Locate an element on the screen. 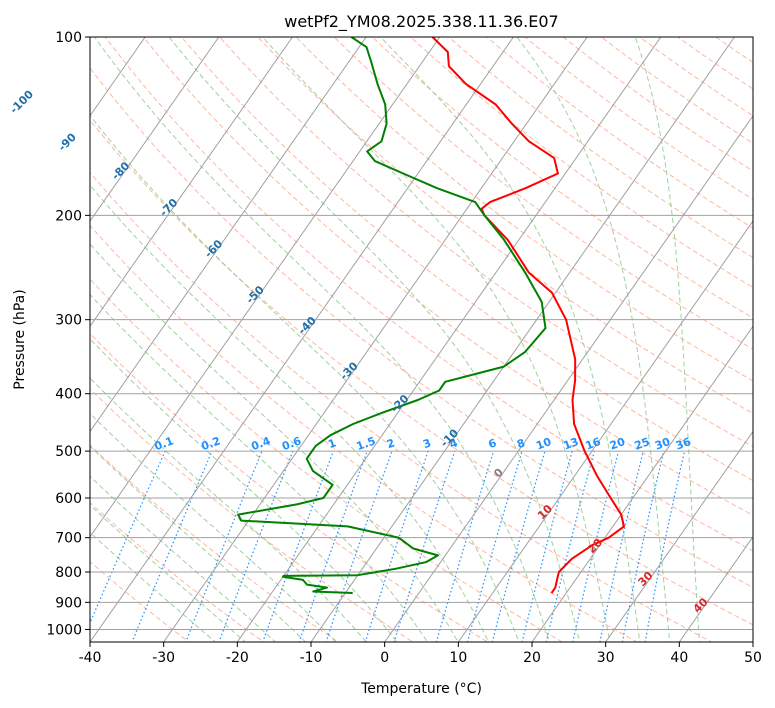  mixing-ratio-label: 0.1 is located at coordinates (164, 443).